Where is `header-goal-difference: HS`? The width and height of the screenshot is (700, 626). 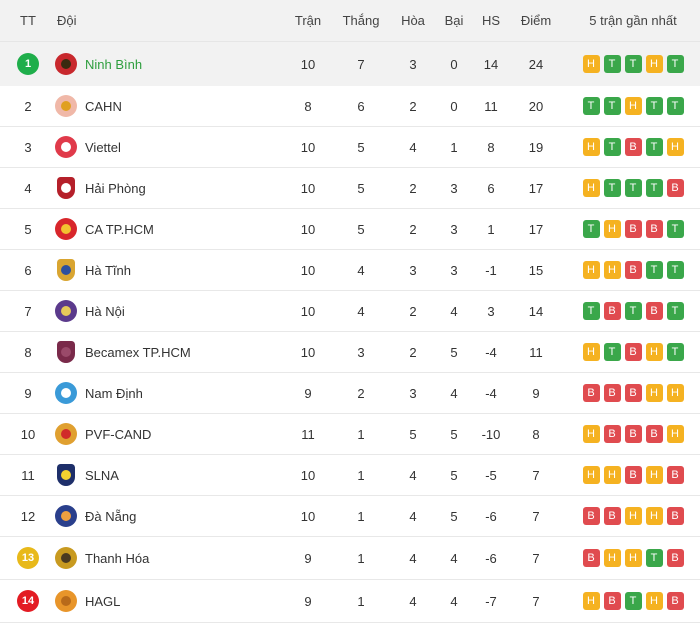
header-goal-difference: HS is located at coordinates (491, 20).